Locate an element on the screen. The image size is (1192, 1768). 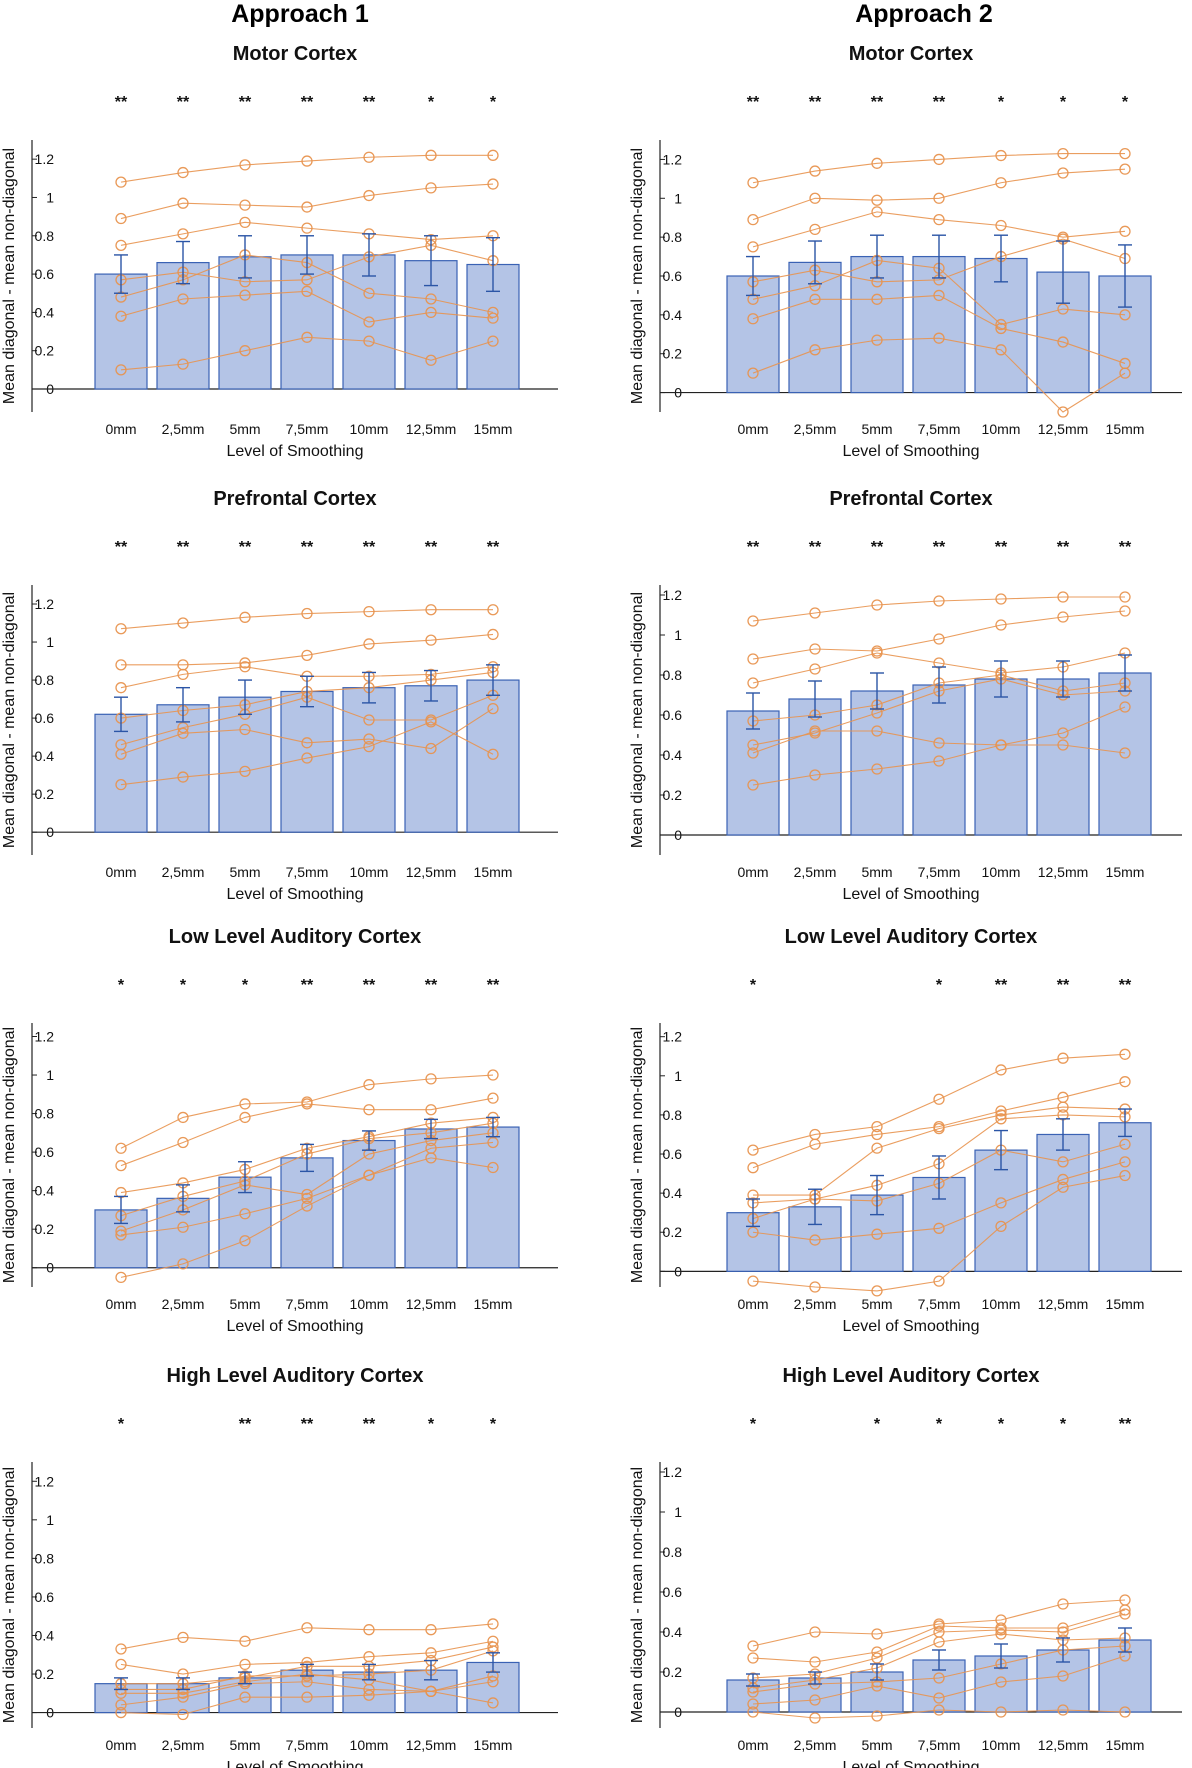
y-tick-label: 1.2 is located at coordinates (673, 1037).